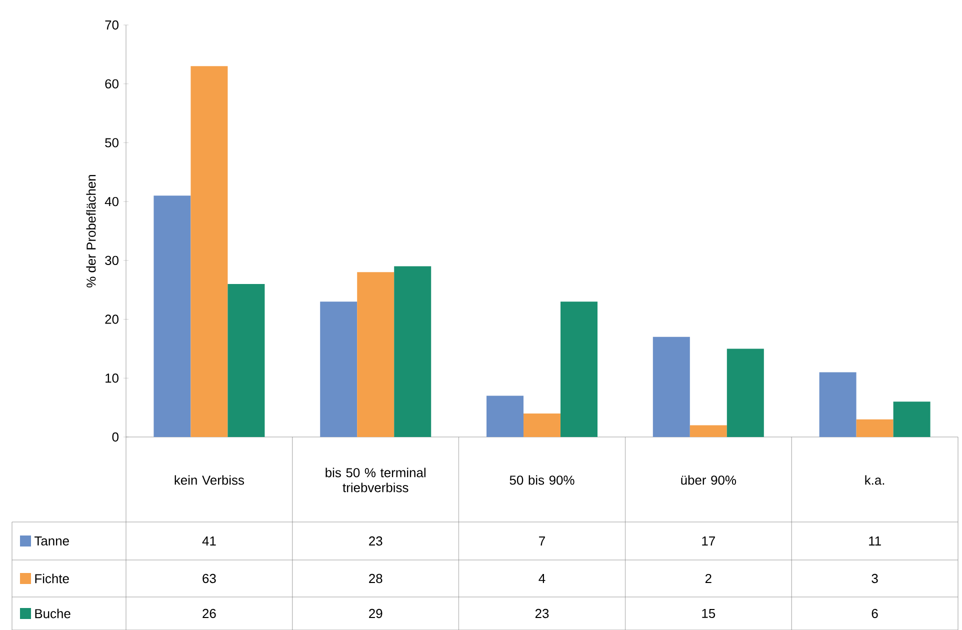 Image resolution: width=962 pixels, height=630 pixels. I want to click on x-tick-label: über 90%, so click(708, 480).